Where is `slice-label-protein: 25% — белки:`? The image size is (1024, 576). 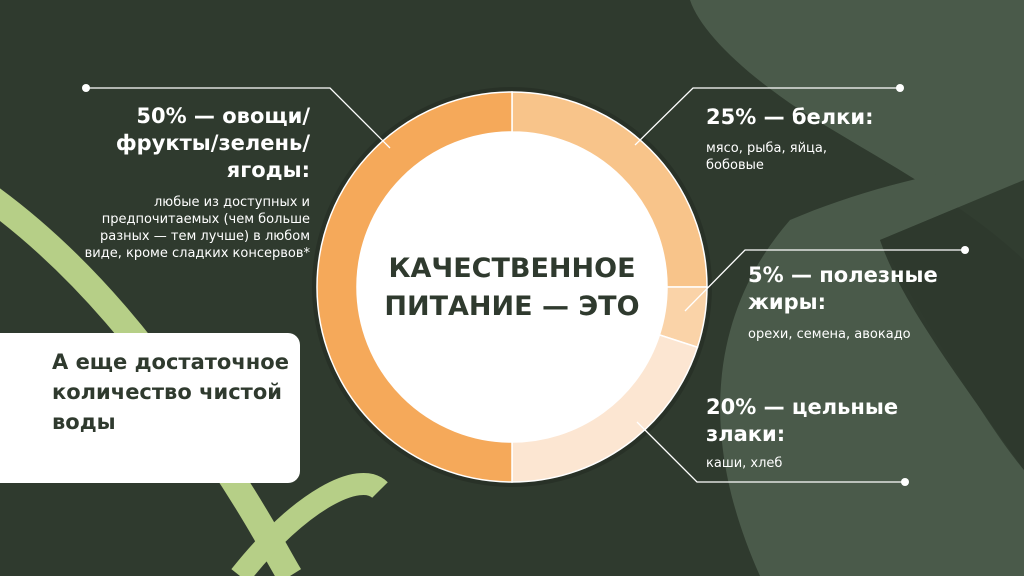
slice-label-protein: 25% — белки: is located at coordinates (790, 117).